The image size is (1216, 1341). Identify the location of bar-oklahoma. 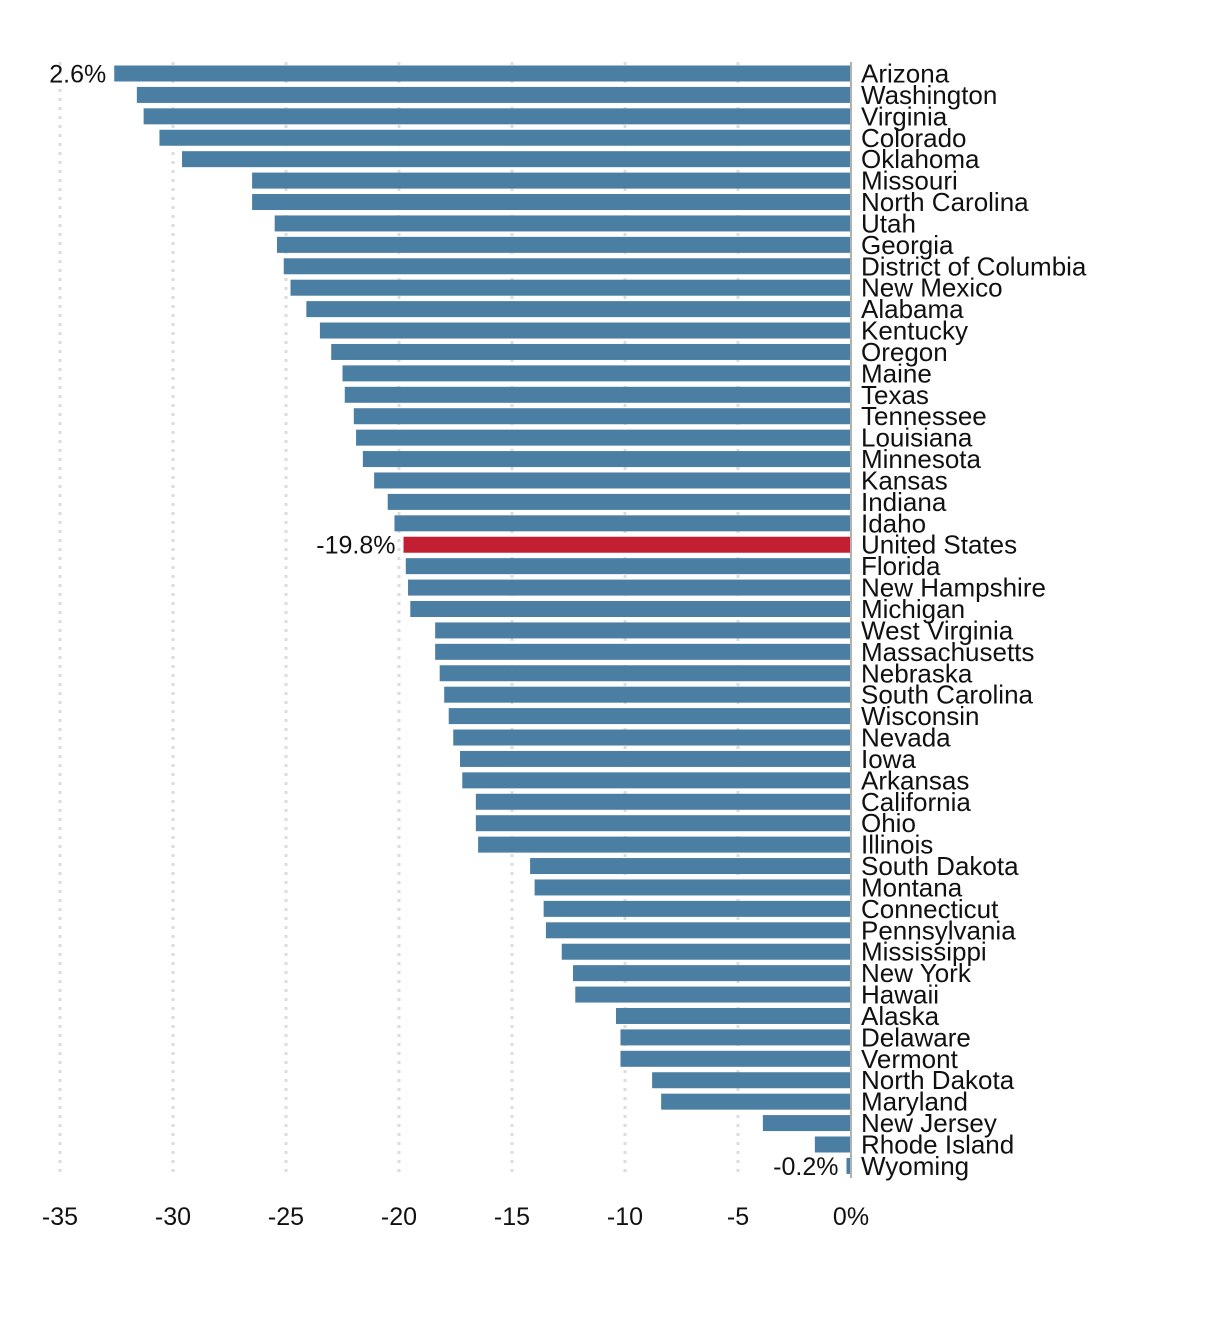
(516, 159).